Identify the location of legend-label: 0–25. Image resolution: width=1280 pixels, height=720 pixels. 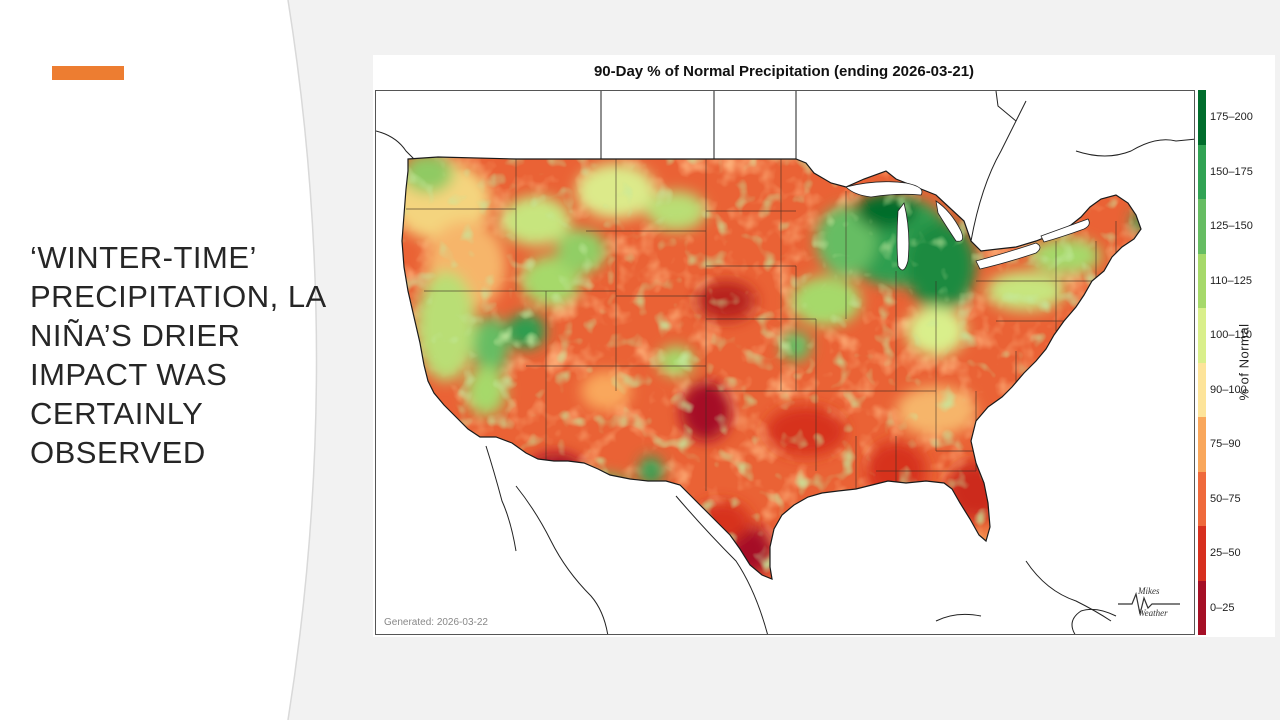
(1222, 607).